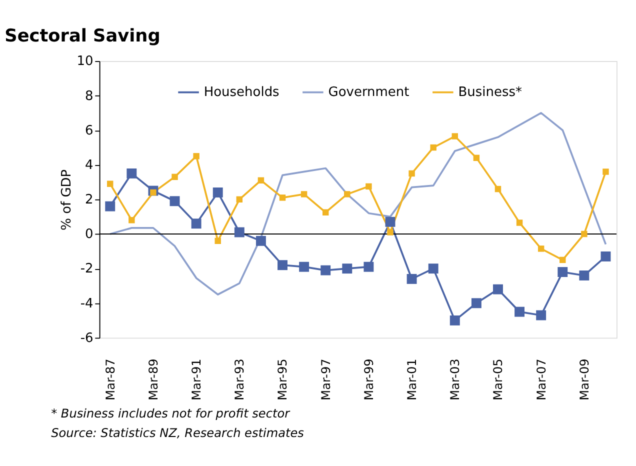  What do you see at coordinates (89, 130) in the screenshot?
I see `y-tick-label: 6` at bounding box center [89, 130].